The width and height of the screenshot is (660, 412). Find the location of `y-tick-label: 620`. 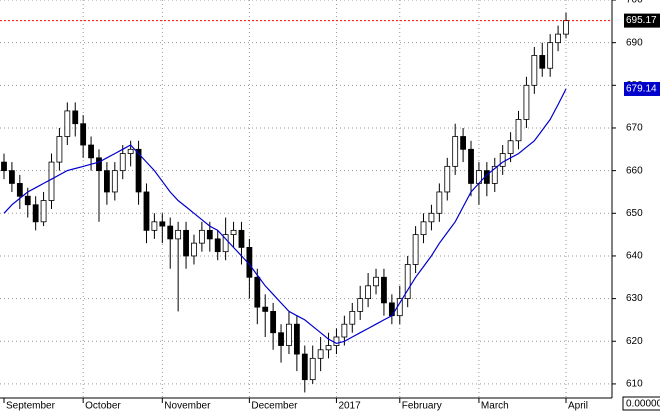

y-tick-label: 620 is located at coordinates (634, 341).